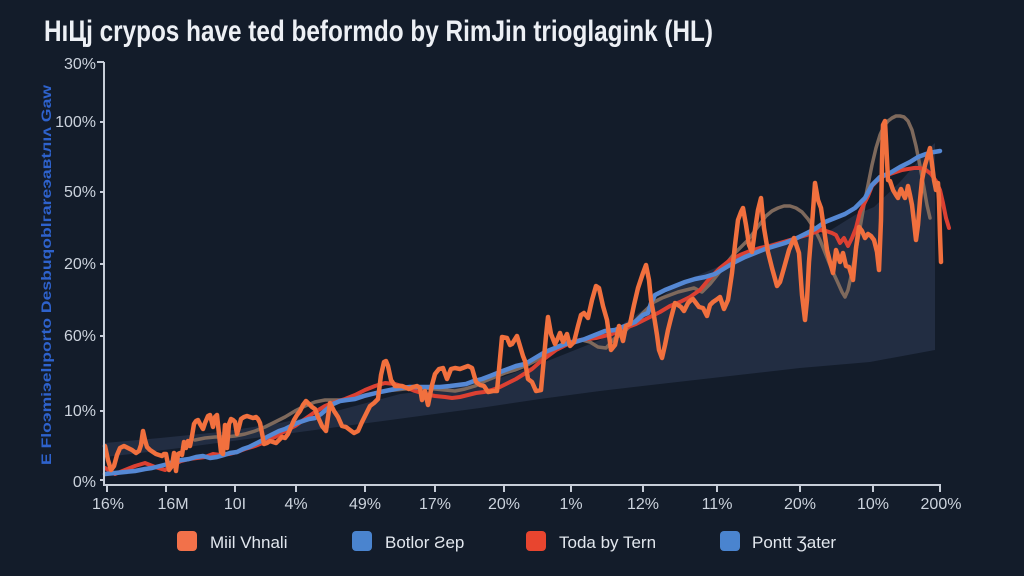  What do you see at coordinates (643, 504) in the screenshot?
I see `svg-text: 12%` at bounding box center [643, 504].